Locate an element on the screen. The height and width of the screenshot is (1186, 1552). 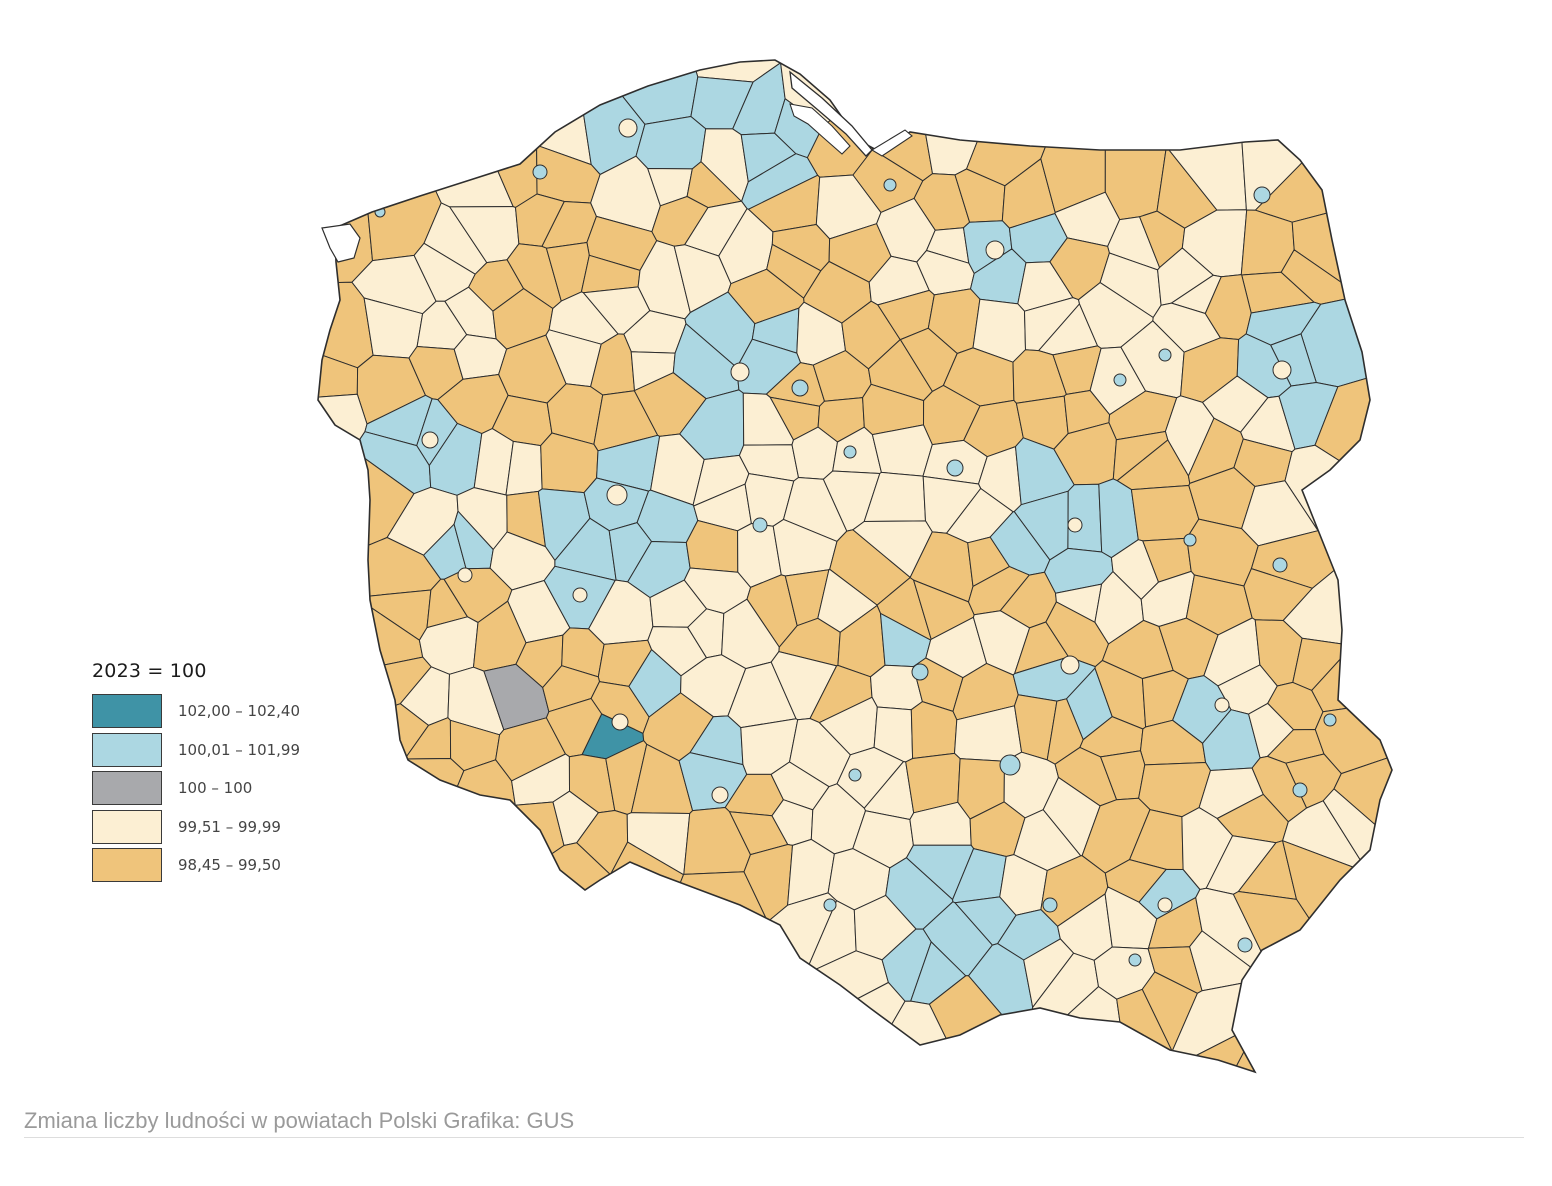
legend-item-2: 100,01 – 101,99 is located at coordinates (242, 750).